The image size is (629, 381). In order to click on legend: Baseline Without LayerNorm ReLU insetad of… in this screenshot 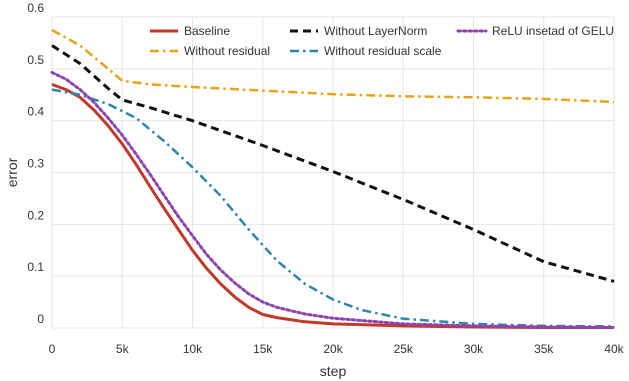, I will do `click(382, 41)`.